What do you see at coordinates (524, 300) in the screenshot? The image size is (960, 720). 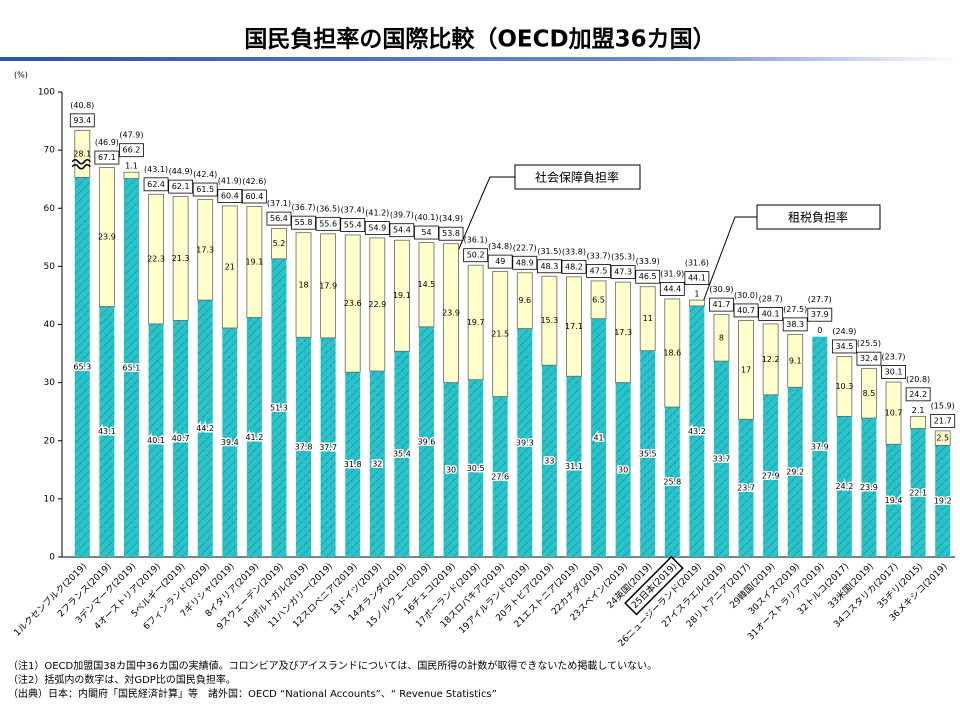 I see `social-value-label: 9.6` at bounding box center [524, 300].